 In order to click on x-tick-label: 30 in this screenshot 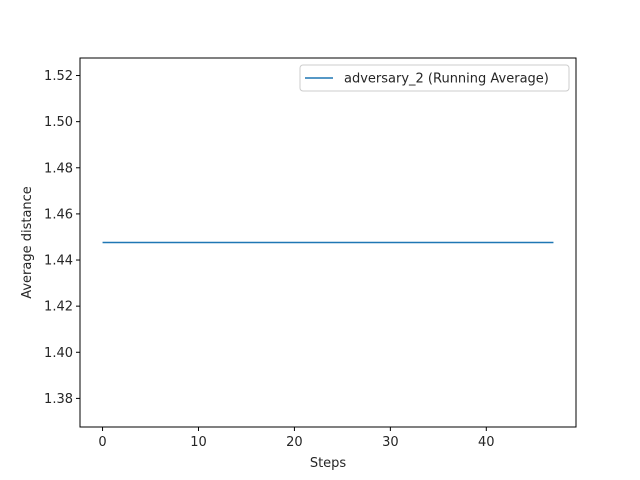, I will do `click(390, 442)`.